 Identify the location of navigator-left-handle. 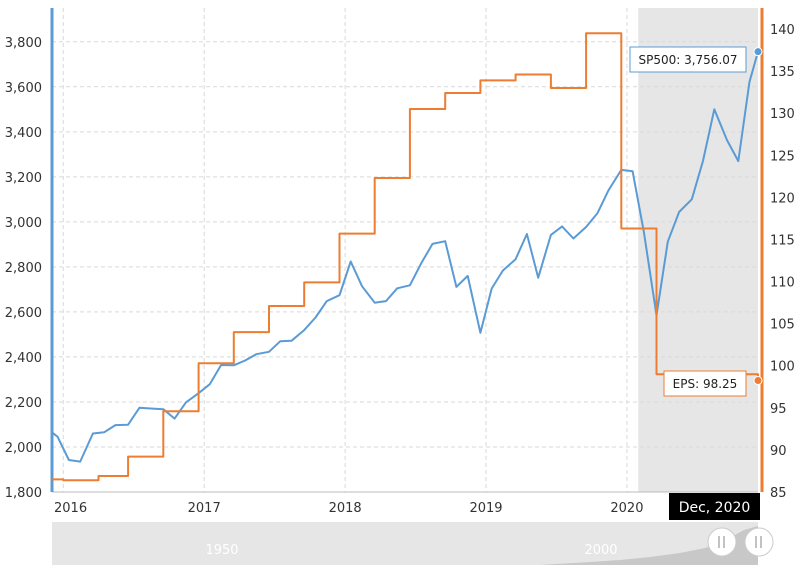
(722, 542).